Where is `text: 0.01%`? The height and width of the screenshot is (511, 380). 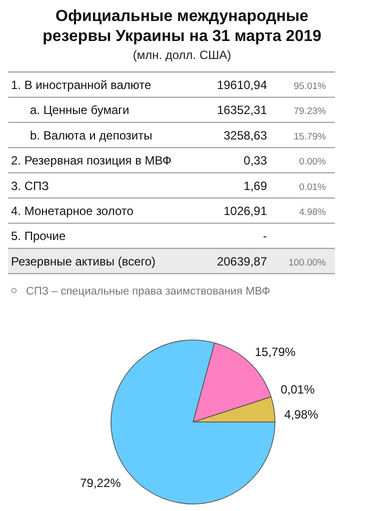
text: 0.01% is located at coordinates (313, 187).